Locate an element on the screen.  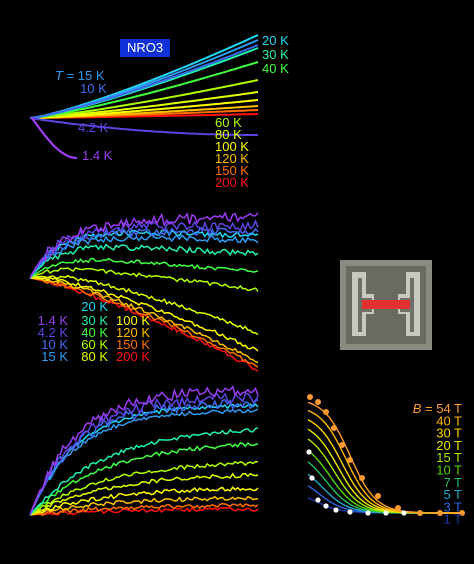
label-text: 30 T is located at coordinates (449, 433).